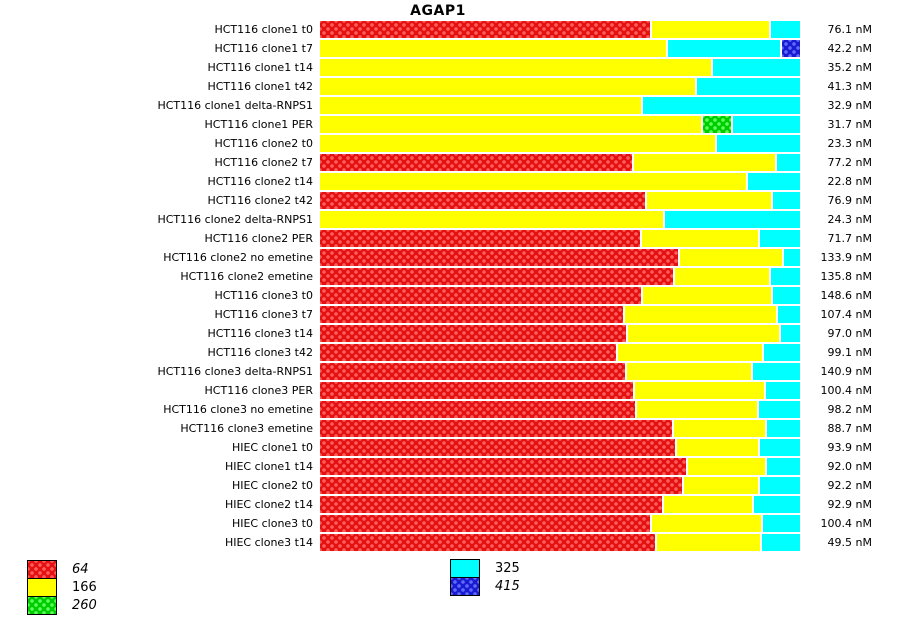 This screenshot has width=900, height=622. I want to click on value-label: 92.9 nM, so click(849, 504).